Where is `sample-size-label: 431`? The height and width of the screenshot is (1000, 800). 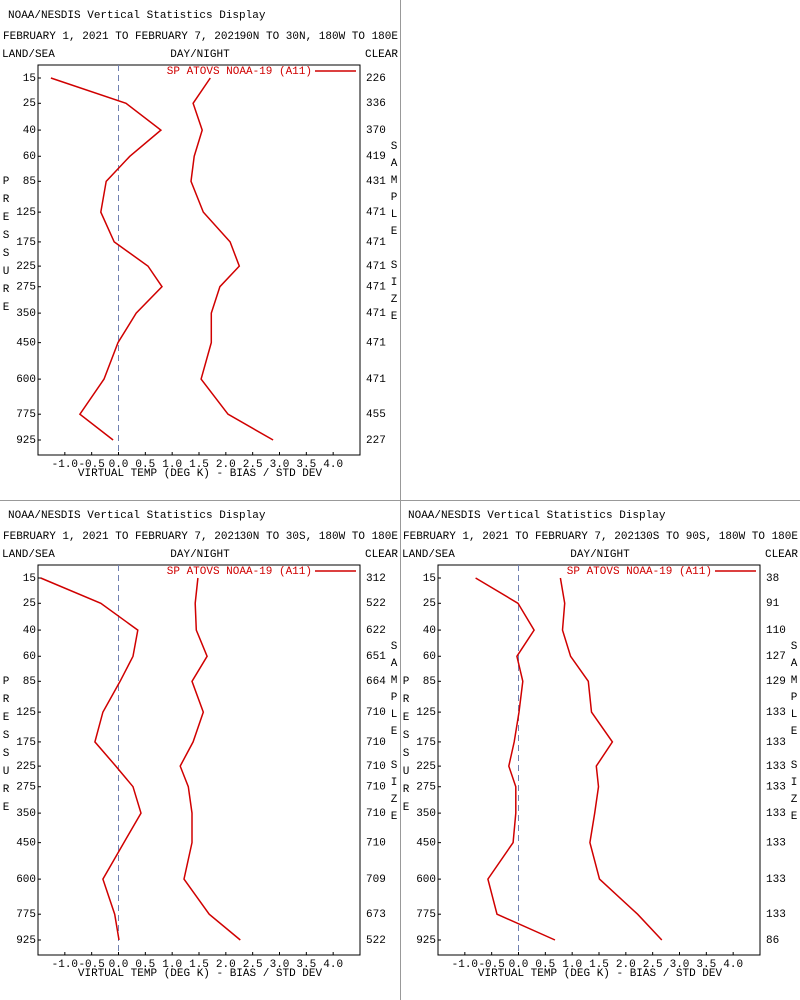
sample-size-label: 431 is located at coordinates (376, 182).